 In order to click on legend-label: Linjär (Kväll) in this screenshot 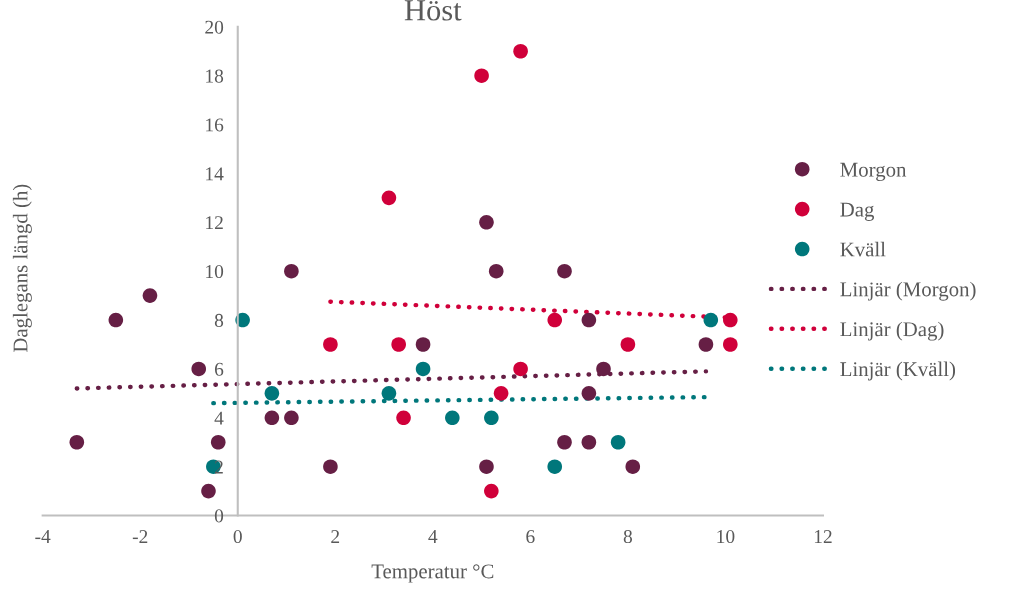, I will do `click(898, 371)`.